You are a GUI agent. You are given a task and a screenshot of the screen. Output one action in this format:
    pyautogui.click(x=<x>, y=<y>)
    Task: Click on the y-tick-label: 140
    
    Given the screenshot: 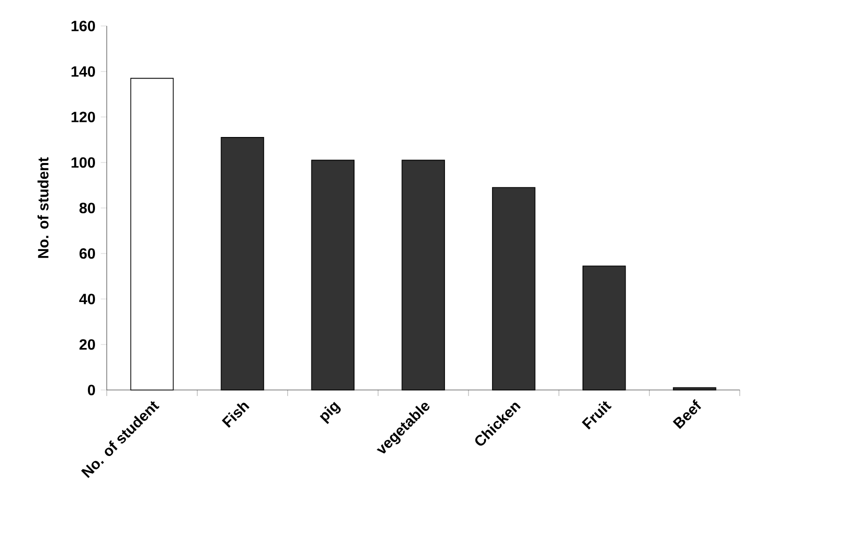 What is the action you would take?
    pyautogui.click(x=83, y=71)
    